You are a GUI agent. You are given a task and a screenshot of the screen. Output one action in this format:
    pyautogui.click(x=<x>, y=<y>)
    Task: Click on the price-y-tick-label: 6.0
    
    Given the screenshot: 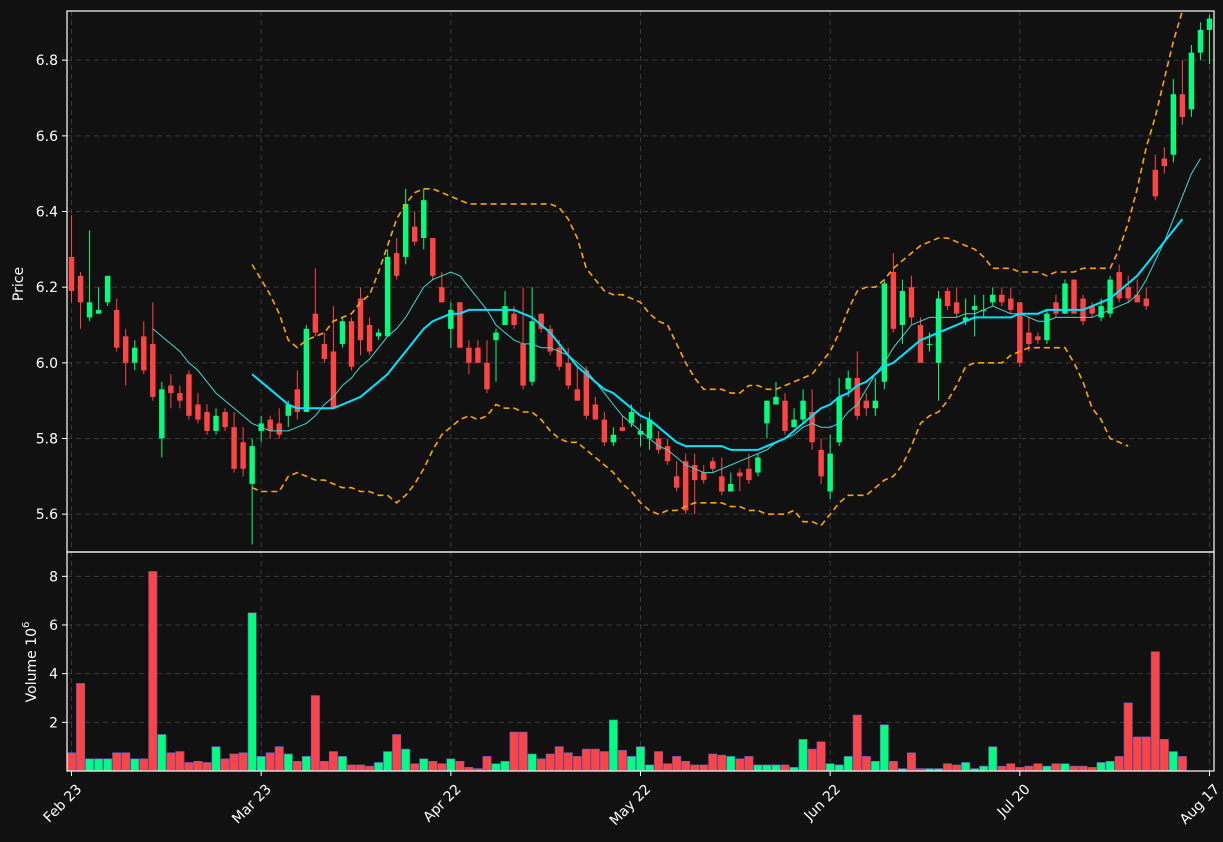 What is the action you would take?
    pyautogui.click(x=47, y=364)
    